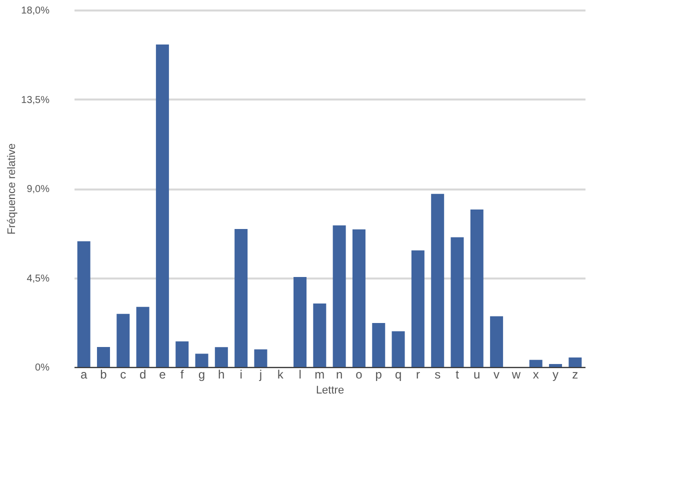 This screenshot has height=481, width=693. What do you see at coordinates (84, 375) in the screenshot?
I see `x-tick-label: a` at bounding box center [84, 375].